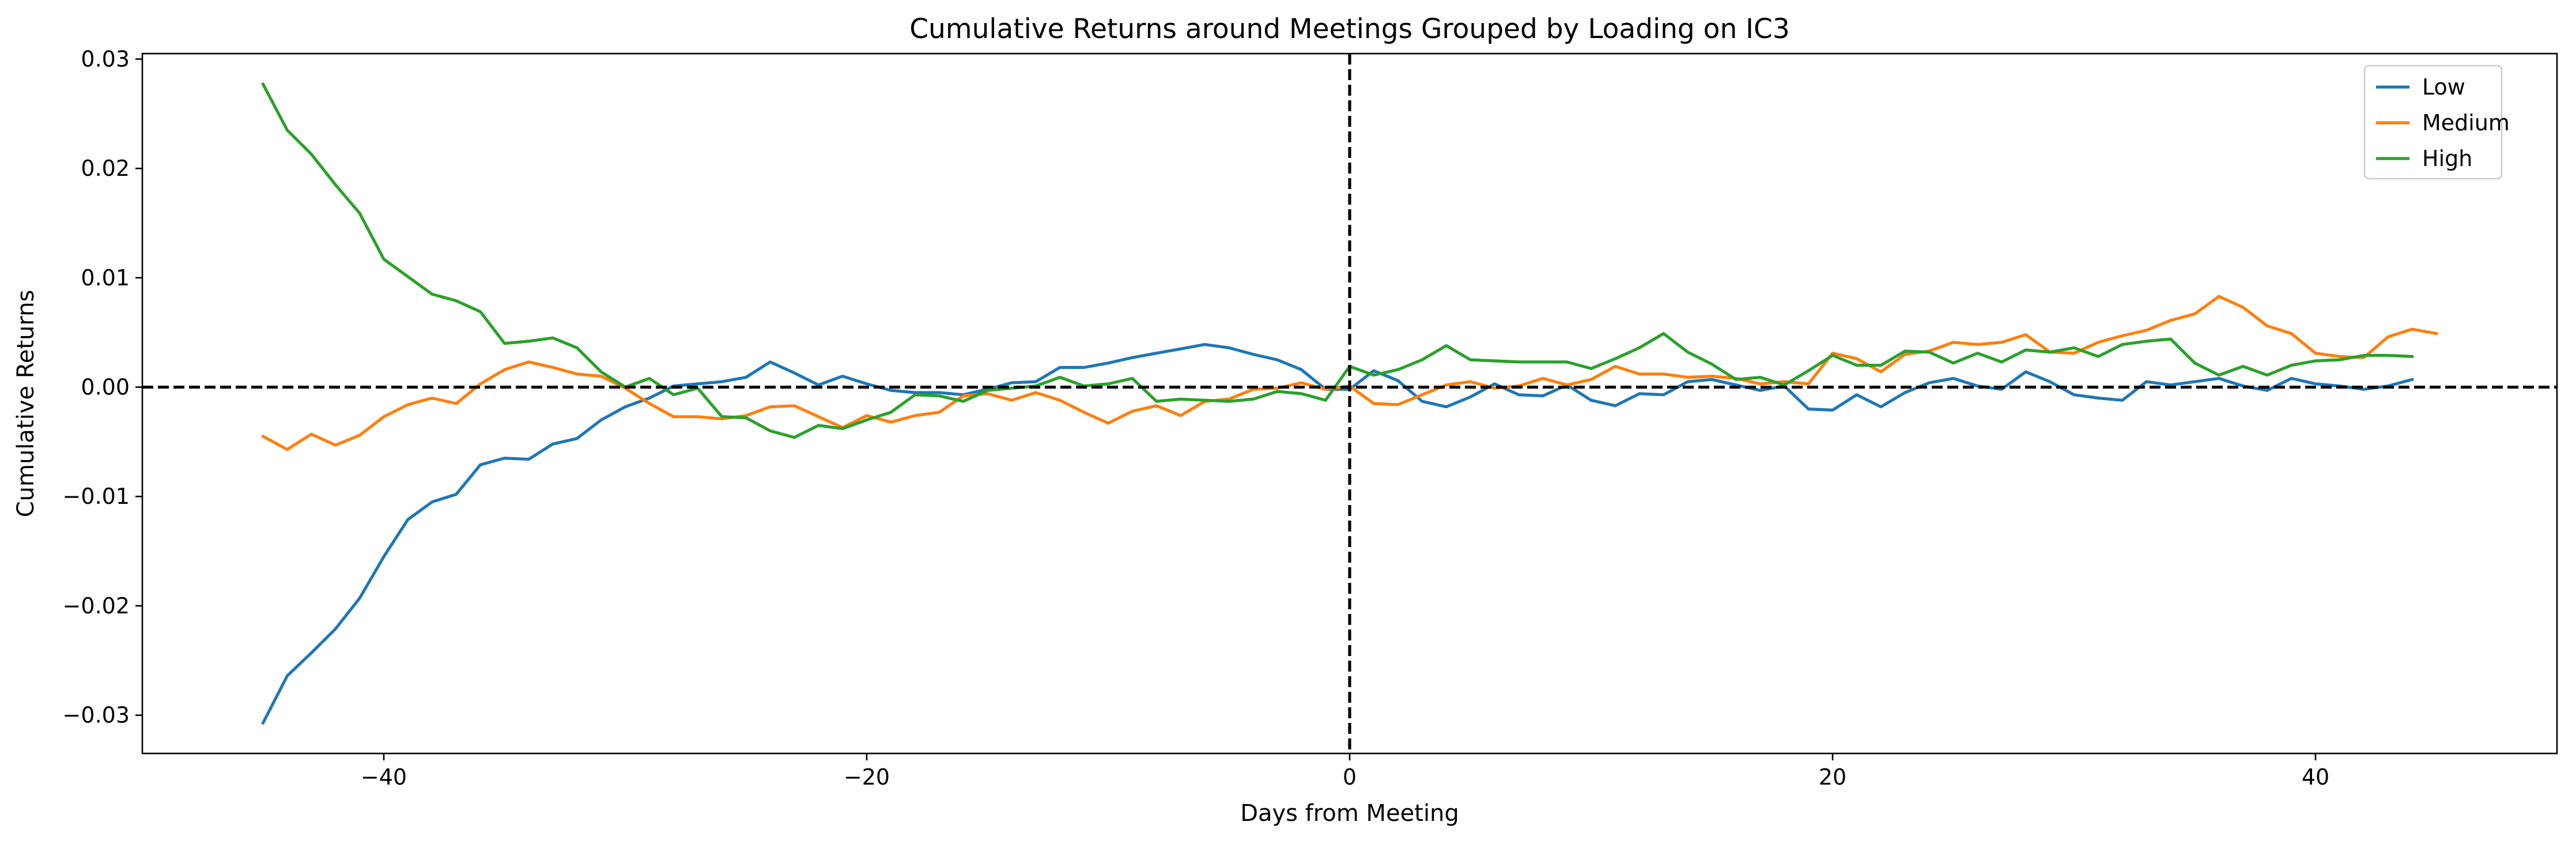 This screenshot has width=2576, height=848. What do you see at coordinates (1832, 777) in the screenshot?
I see `x-tick-label: 20` at bounding box center [1832, 777].